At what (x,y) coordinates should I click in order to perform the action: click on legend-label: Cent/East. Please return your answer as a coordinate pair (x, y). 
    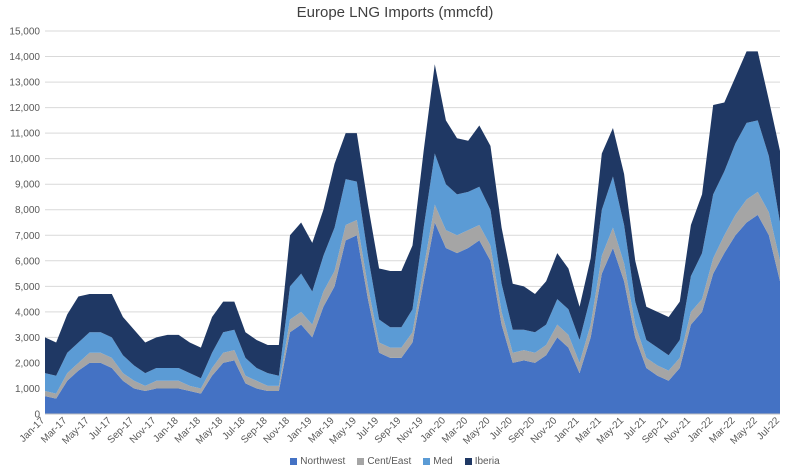
    Looking at the image, I should click on (389, 461).